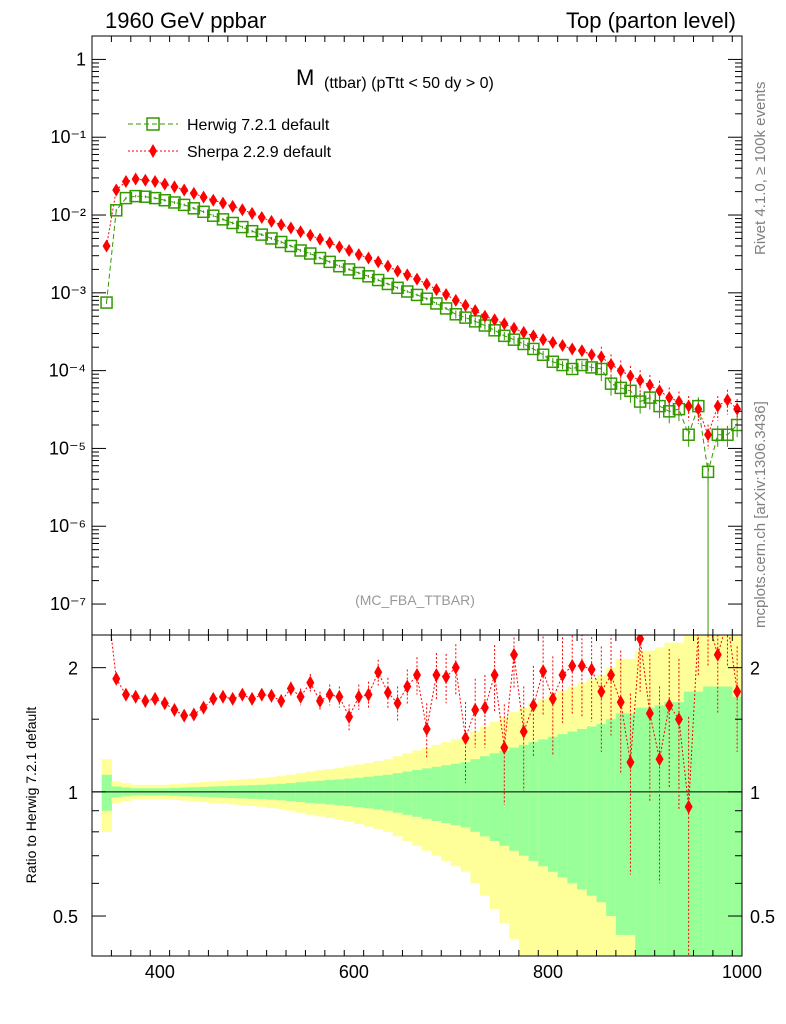  What do you see at coordinates (186, 20) in the screenshot?
I see `header-left: 1960 GeV ppbar` at bounding box center [186, 20].